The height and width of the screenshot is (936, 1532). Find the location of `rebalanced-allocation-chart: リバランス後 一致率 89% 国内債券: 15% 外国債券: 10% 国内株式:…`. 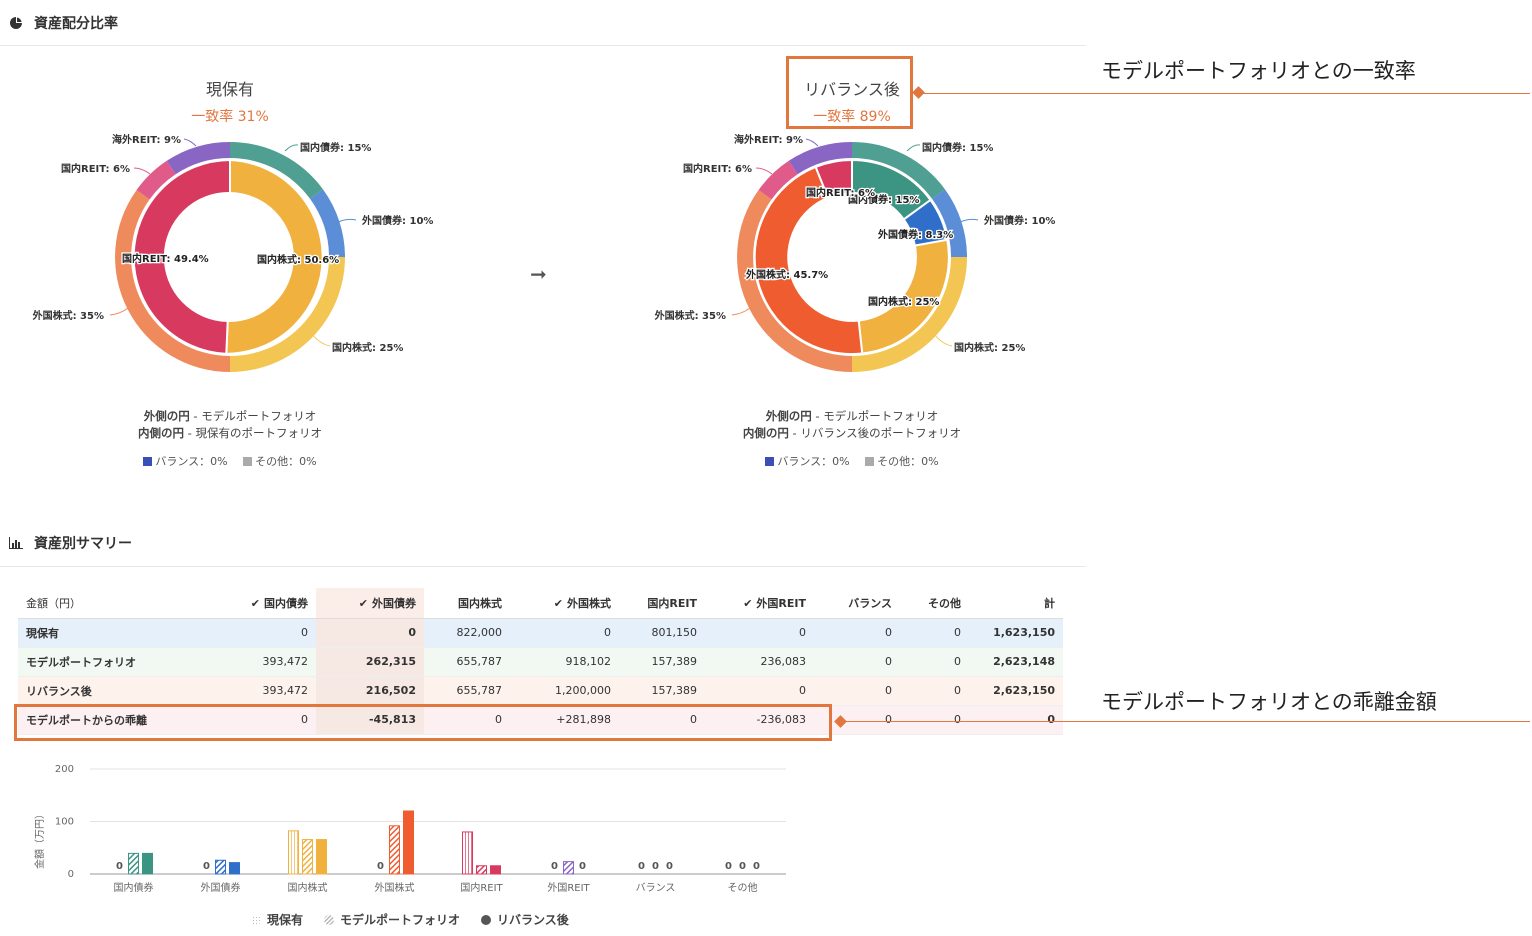

rebalanced-allocation-chart: リバランス後 一致率 89% 国内債券: 15% 外国債券: 10% 国内株式:… is located at coordinates (852, 265).